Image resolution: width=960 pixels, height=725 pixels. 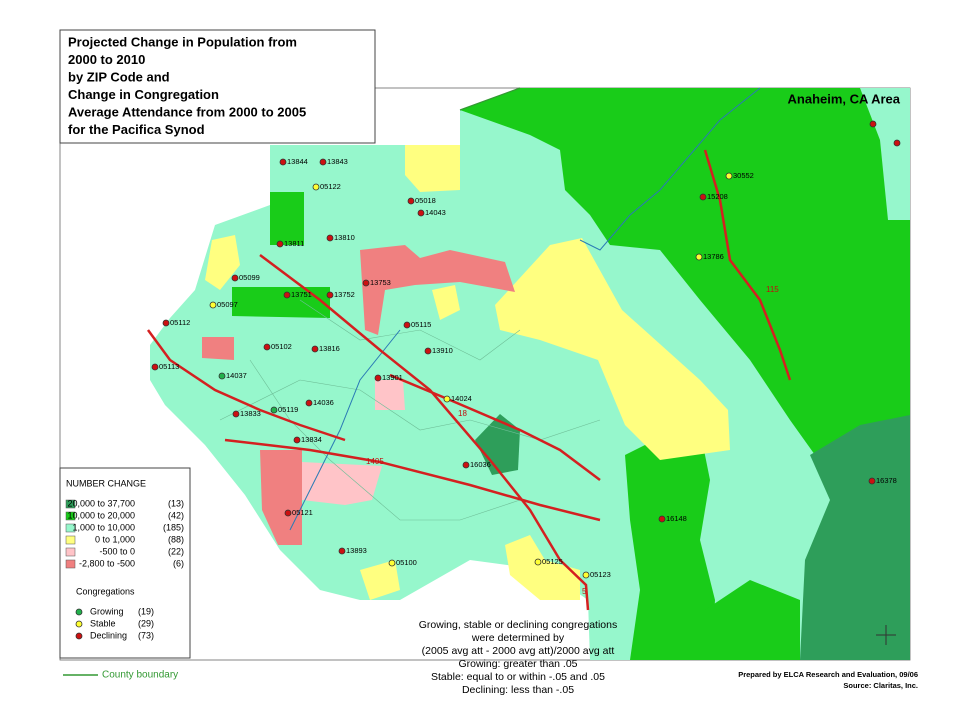 What do you see at coordinates (375, 461) in the screenshot?
I see `highway-label: 1405` at bounding box center [375, 461].